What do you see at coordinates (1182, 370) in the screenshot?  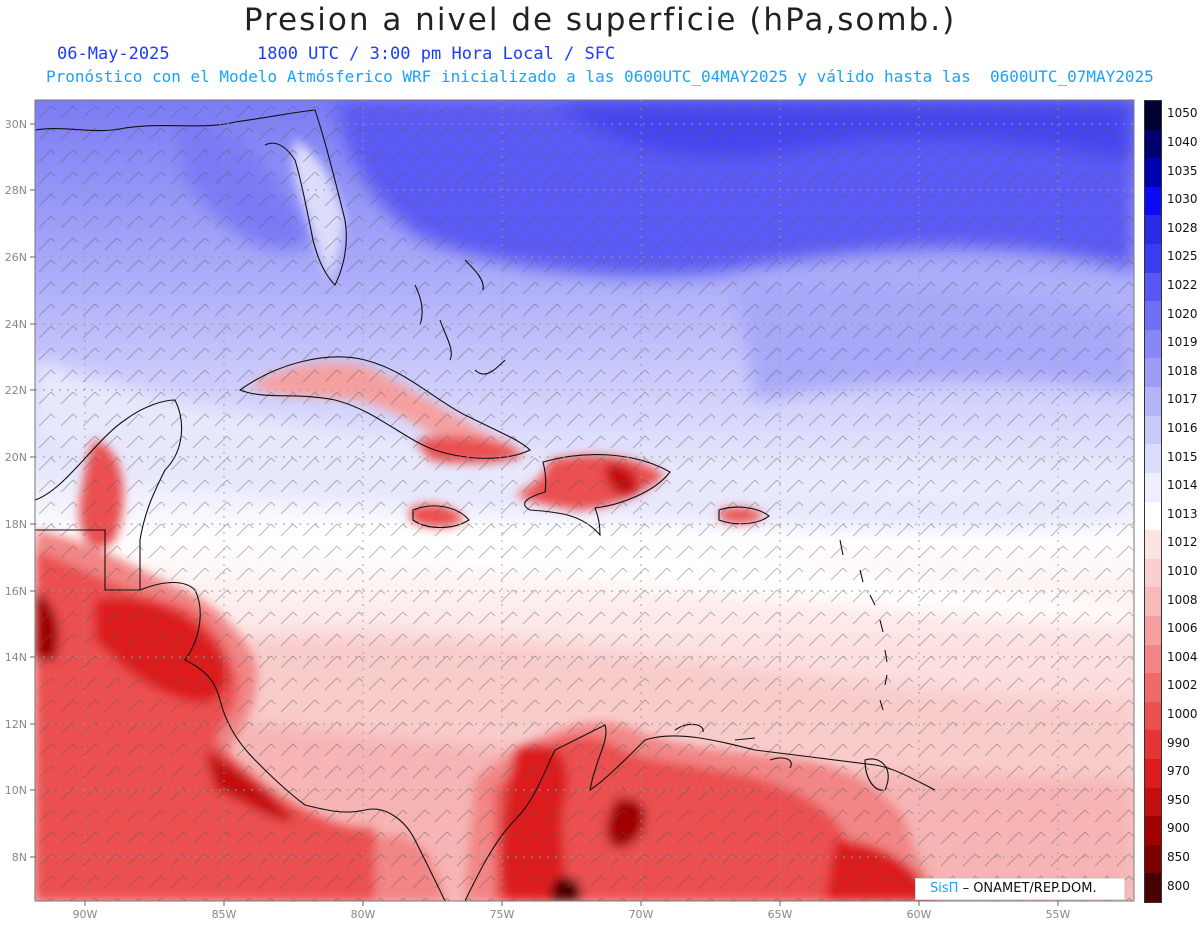 I see `colorbar-label: 1018` at bounding box center [1182, 370].